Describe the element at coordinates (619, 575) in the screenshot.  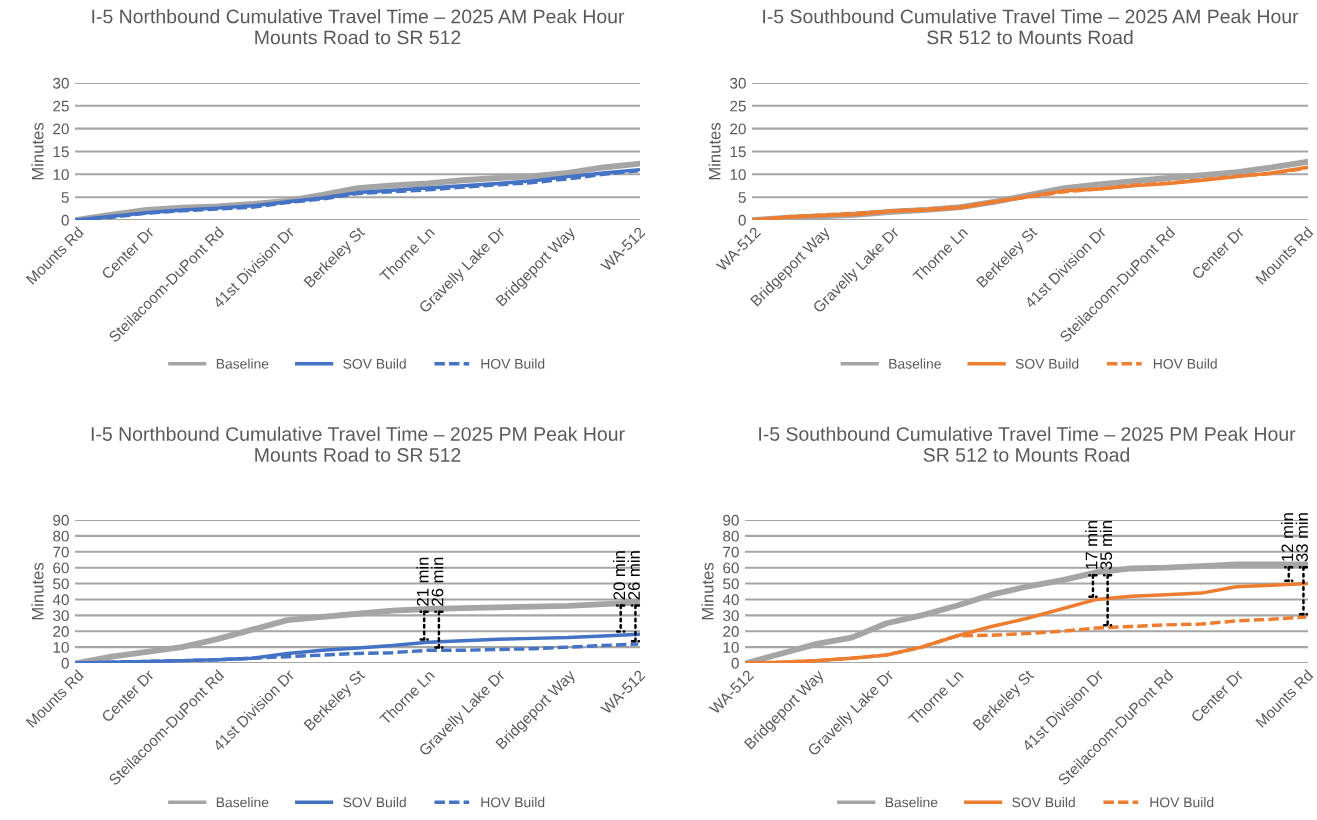
I see `annotation: 20 min` at that location.